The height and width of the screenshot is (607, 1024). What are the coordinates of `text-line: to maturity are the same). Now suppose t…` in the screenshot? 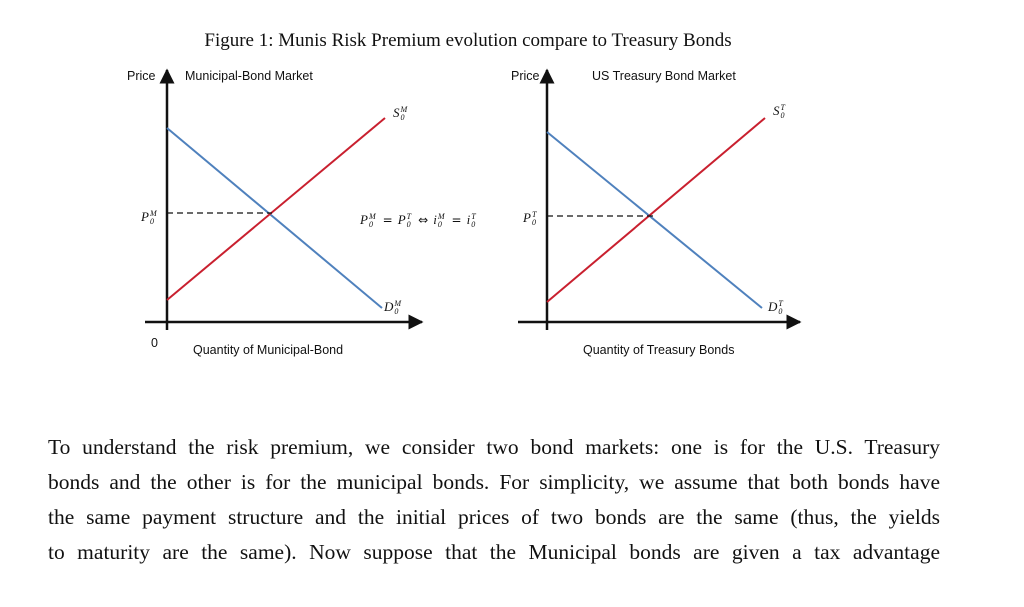 It's located at (494, 552).